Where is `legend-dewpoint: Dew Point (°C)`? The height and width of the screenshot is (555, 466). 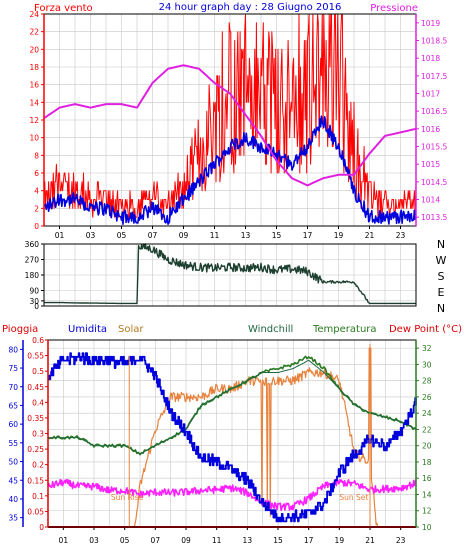 legend-dewpoint: Dew Point (°C) is located at coordinates (425, 329).